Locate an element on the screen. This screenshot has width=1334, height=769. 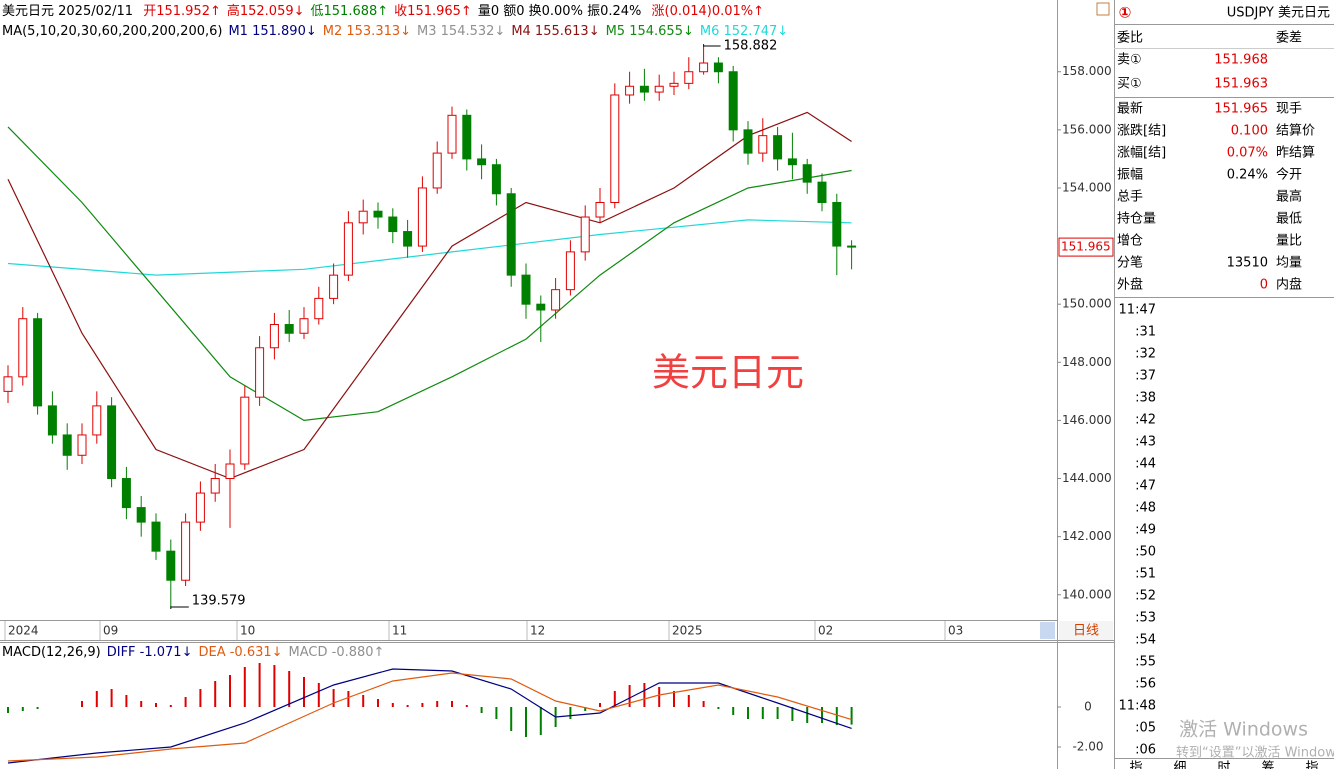
macd-legend-segment: DIFF -1.071↓ is located at coordinates (150, 652).